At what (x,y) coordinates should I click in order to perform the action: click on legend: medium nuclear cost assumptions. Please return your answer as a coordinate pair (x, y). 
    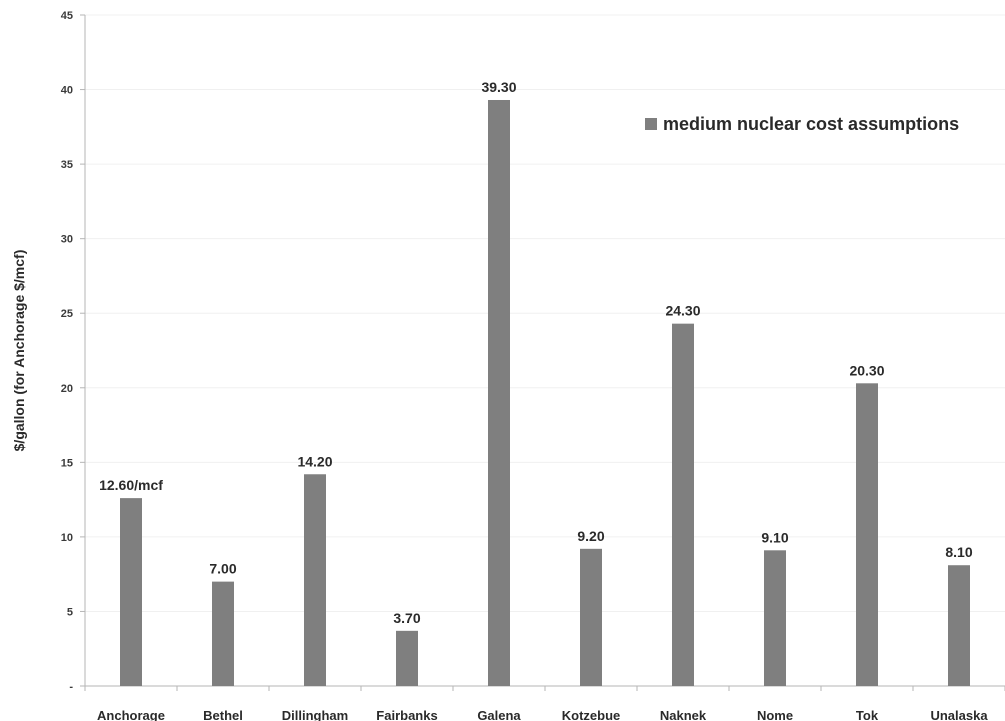
    Looking at the image, I should click on (802, 124).